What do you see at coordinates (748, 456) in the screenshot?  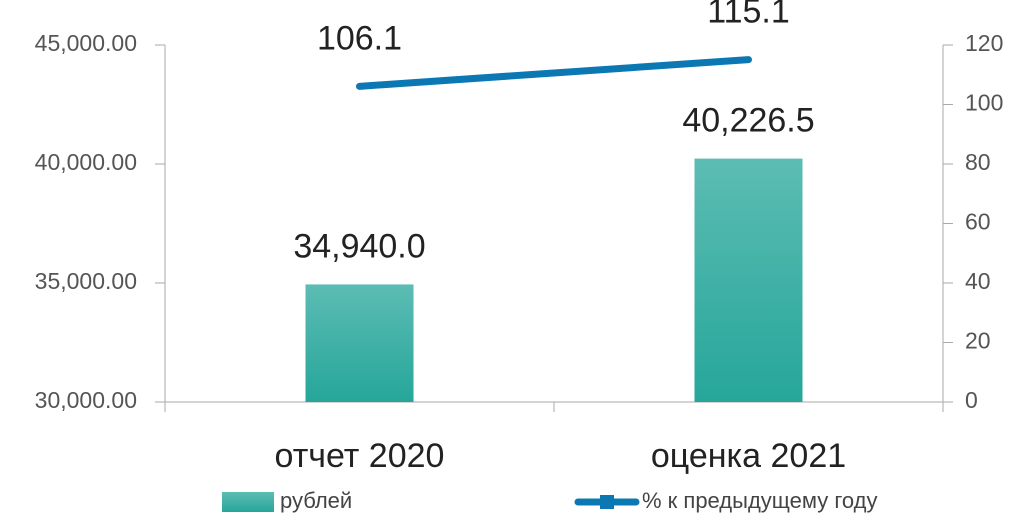 I see `x-tick-label: оценка 2021` at bounding box center [748, 456].